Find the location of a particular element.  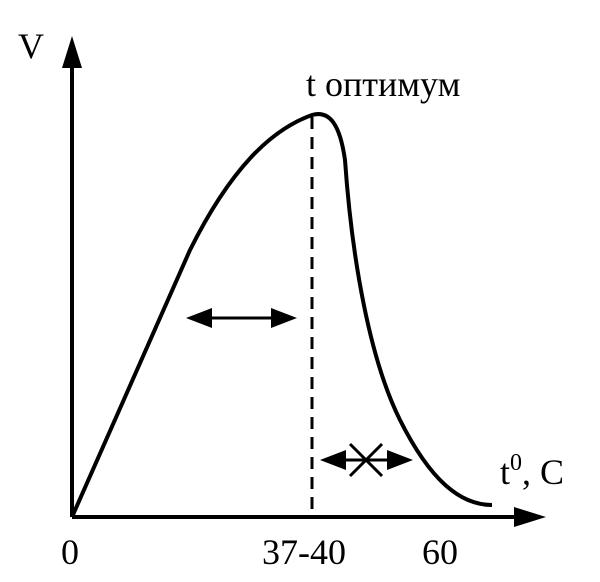

cross is located at coordinates (366, 460).